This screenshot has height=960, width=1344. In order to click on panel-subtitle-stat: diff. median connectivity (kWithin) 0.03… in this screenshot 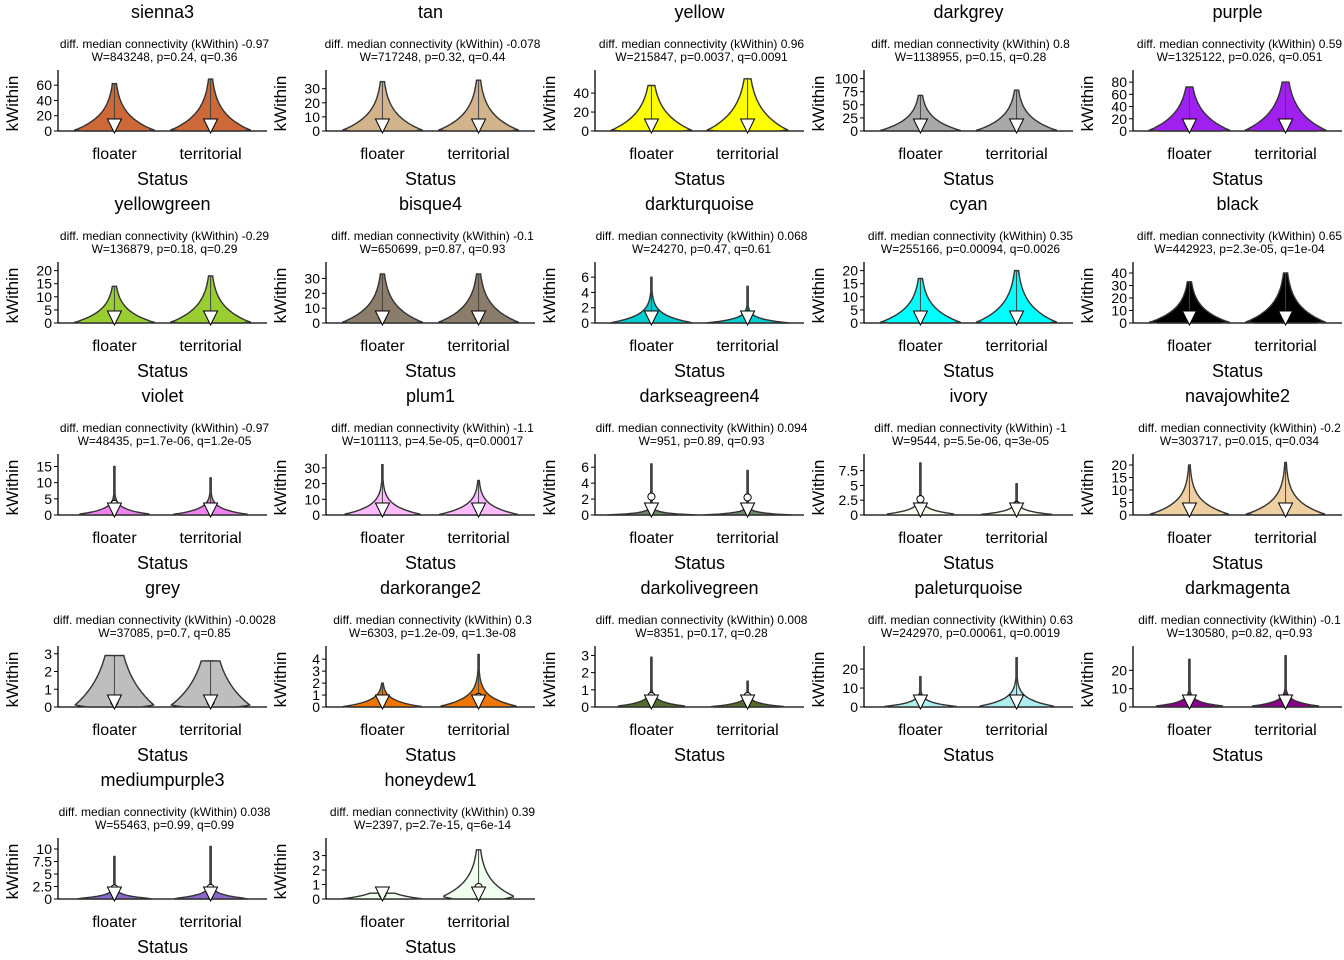, I will do `click(165, 812)`.